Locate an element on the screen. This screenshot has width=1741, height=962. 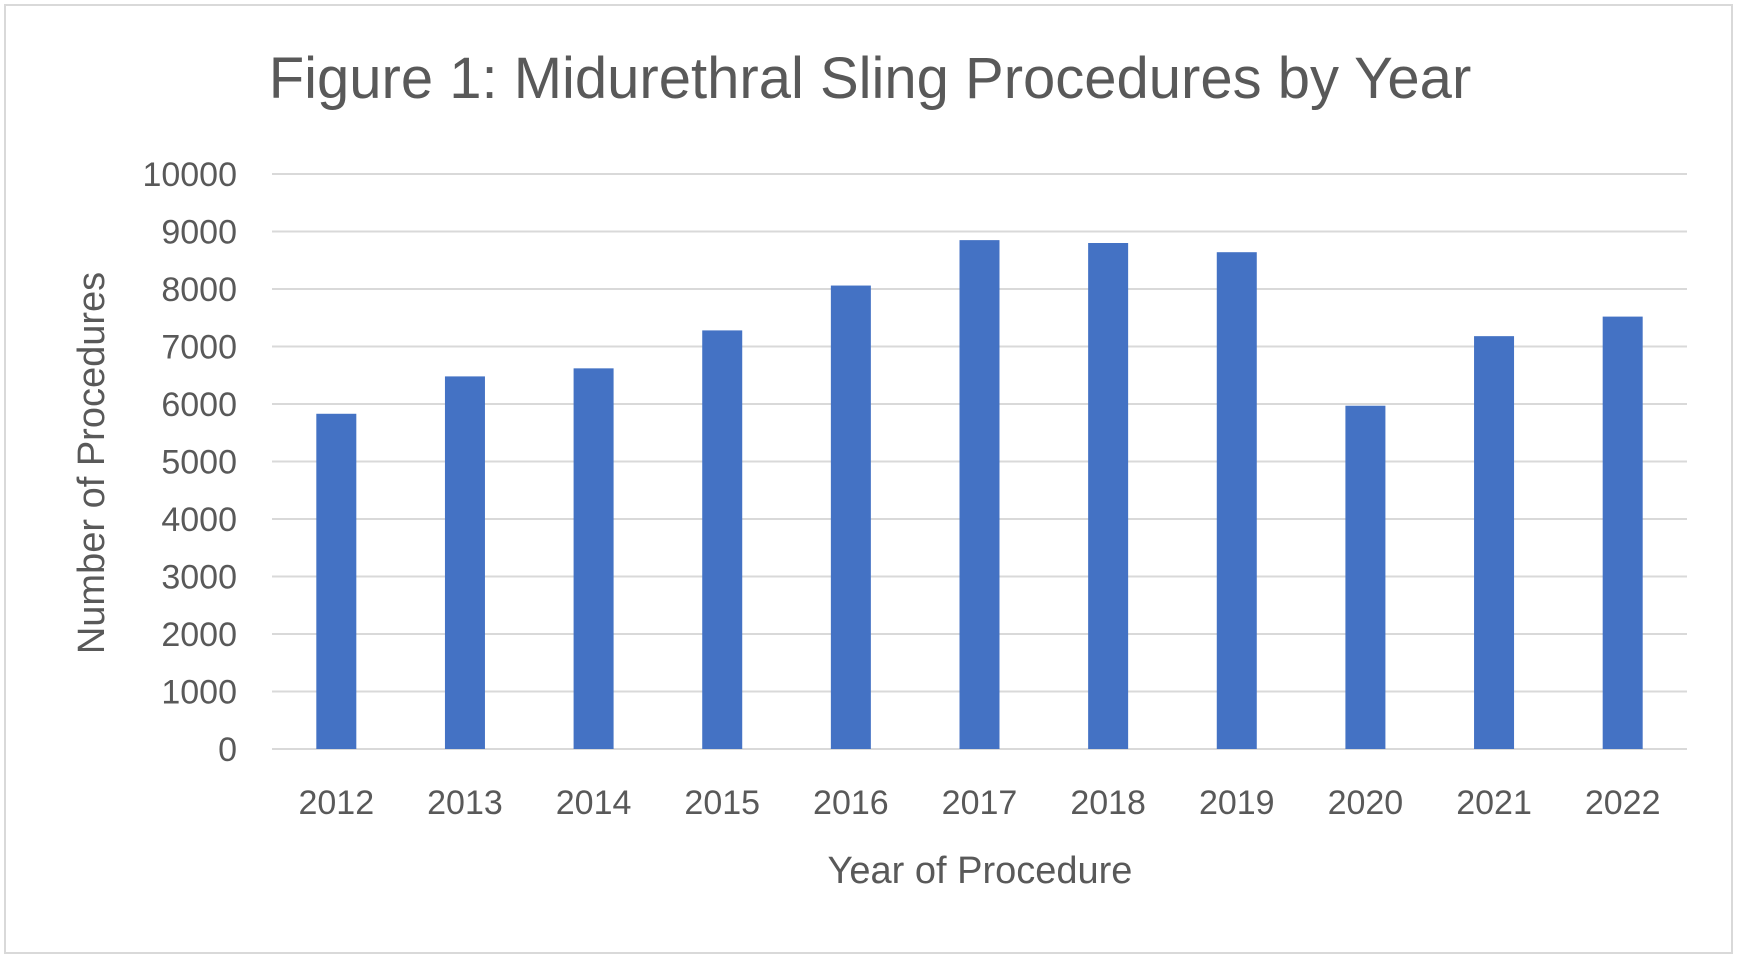
y-tick-label: 1000 is located at coordinates (199, 693).